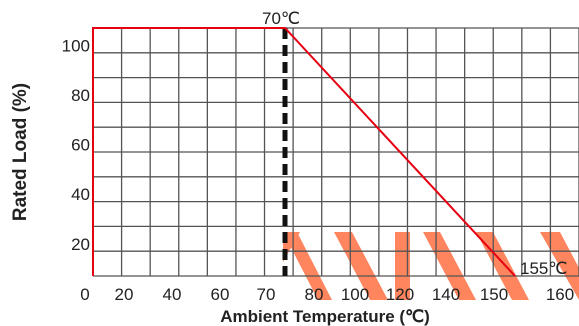 Image resolution: width=579 pixels, height=326 pixels. I want to click on x-tick-label: 150, so click(494, 294).